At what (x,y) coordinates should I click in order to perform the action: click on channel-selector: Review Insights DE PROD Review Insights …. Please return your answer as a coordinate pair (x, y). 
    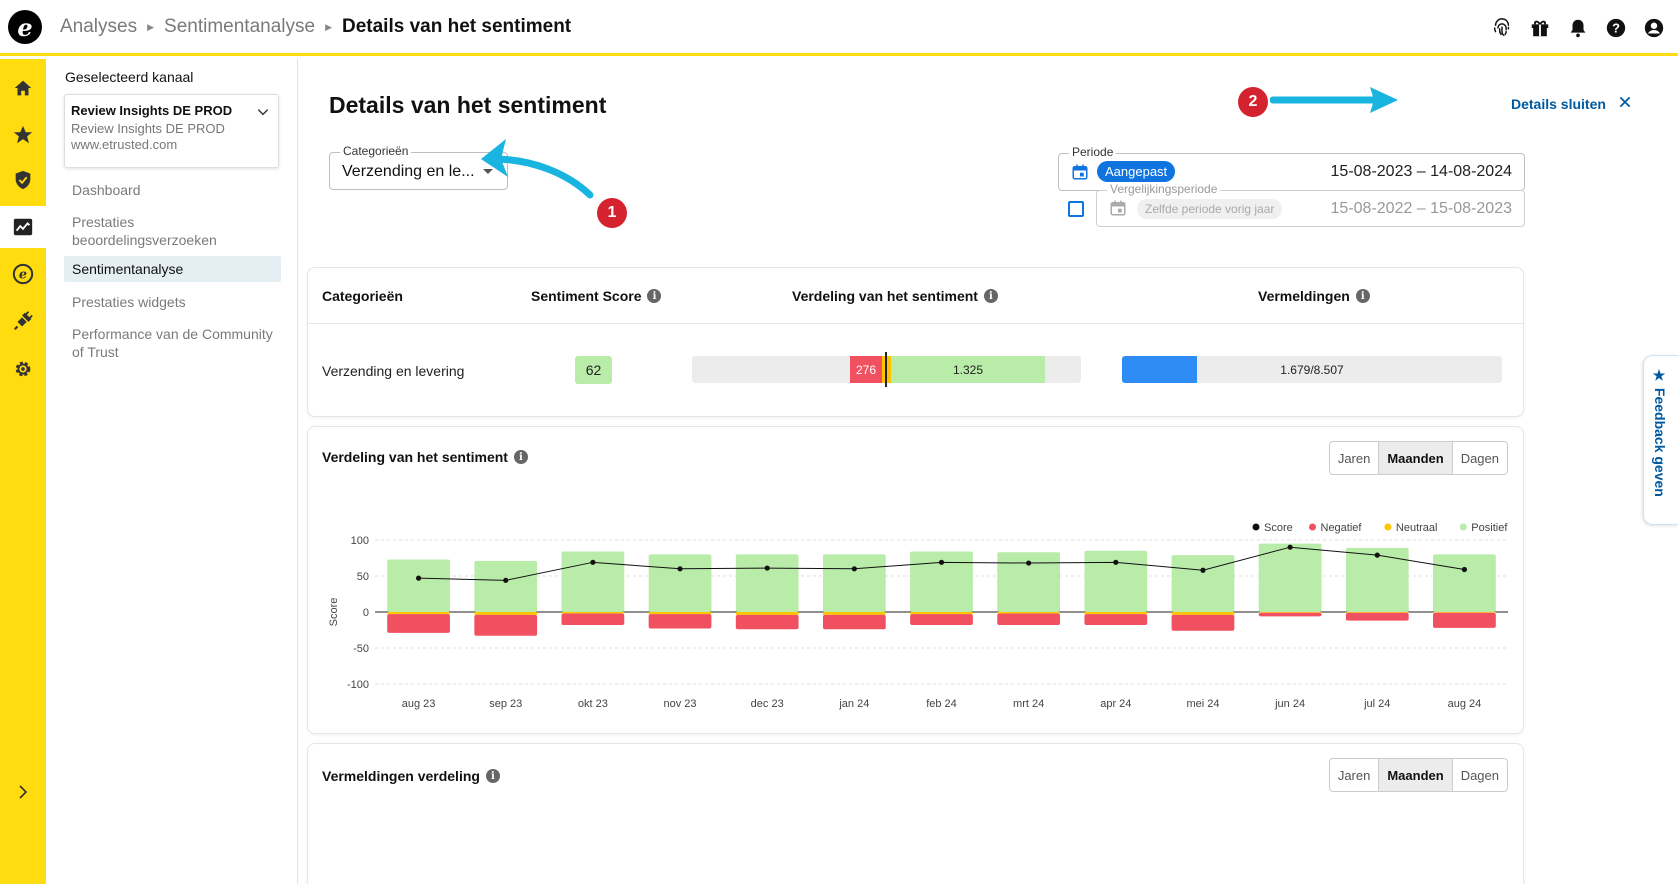
    Looking at the image, I should click on (171, 131).